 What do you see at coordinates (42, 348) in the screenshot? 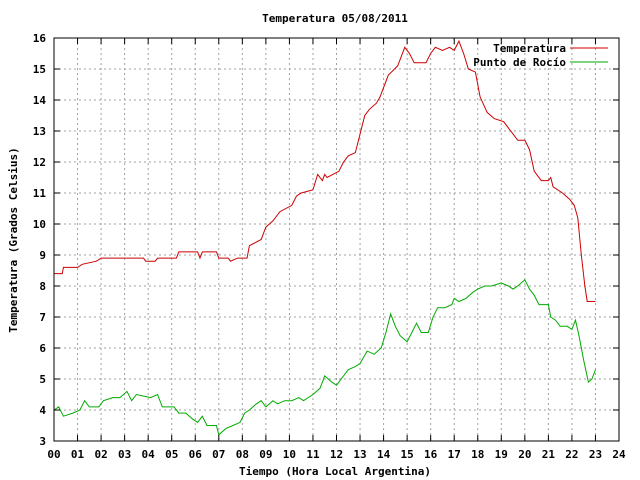
I see `y-tick-label: 6` at bounding box center [42, 348].